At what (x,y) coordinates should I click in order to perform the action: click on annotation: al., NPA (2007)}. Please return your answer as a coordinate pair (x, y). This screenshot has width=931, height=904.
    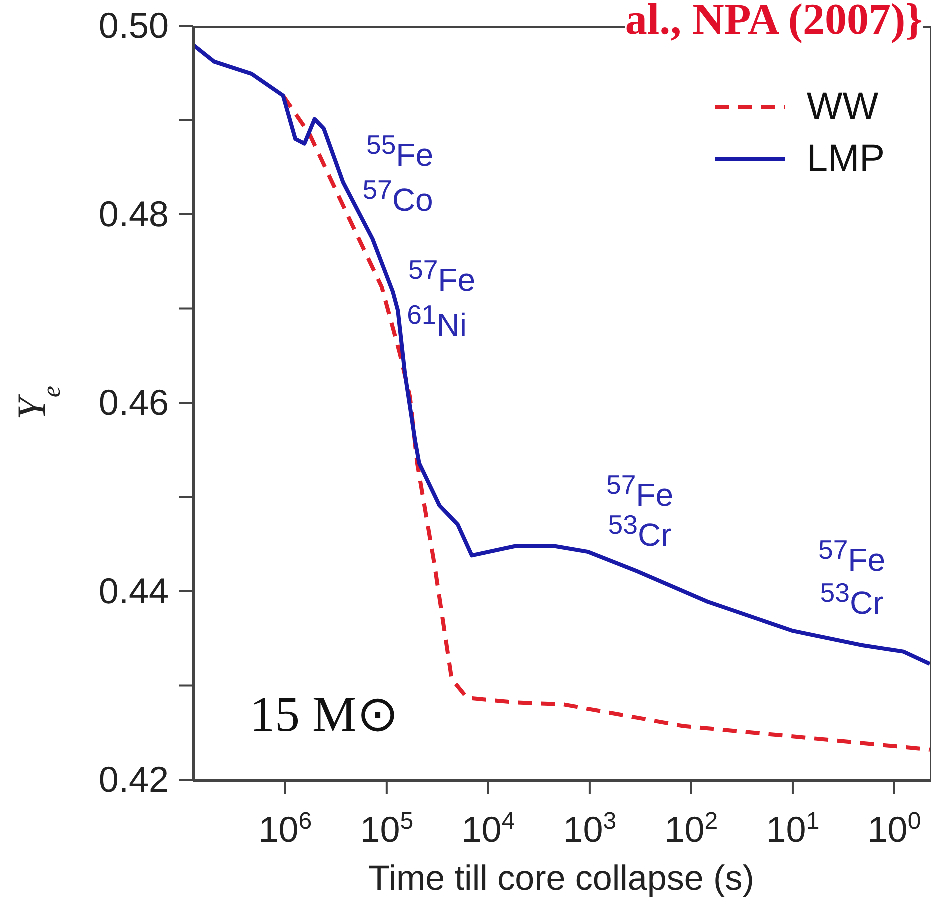
    Looking at the image, I should click on (774, 22).